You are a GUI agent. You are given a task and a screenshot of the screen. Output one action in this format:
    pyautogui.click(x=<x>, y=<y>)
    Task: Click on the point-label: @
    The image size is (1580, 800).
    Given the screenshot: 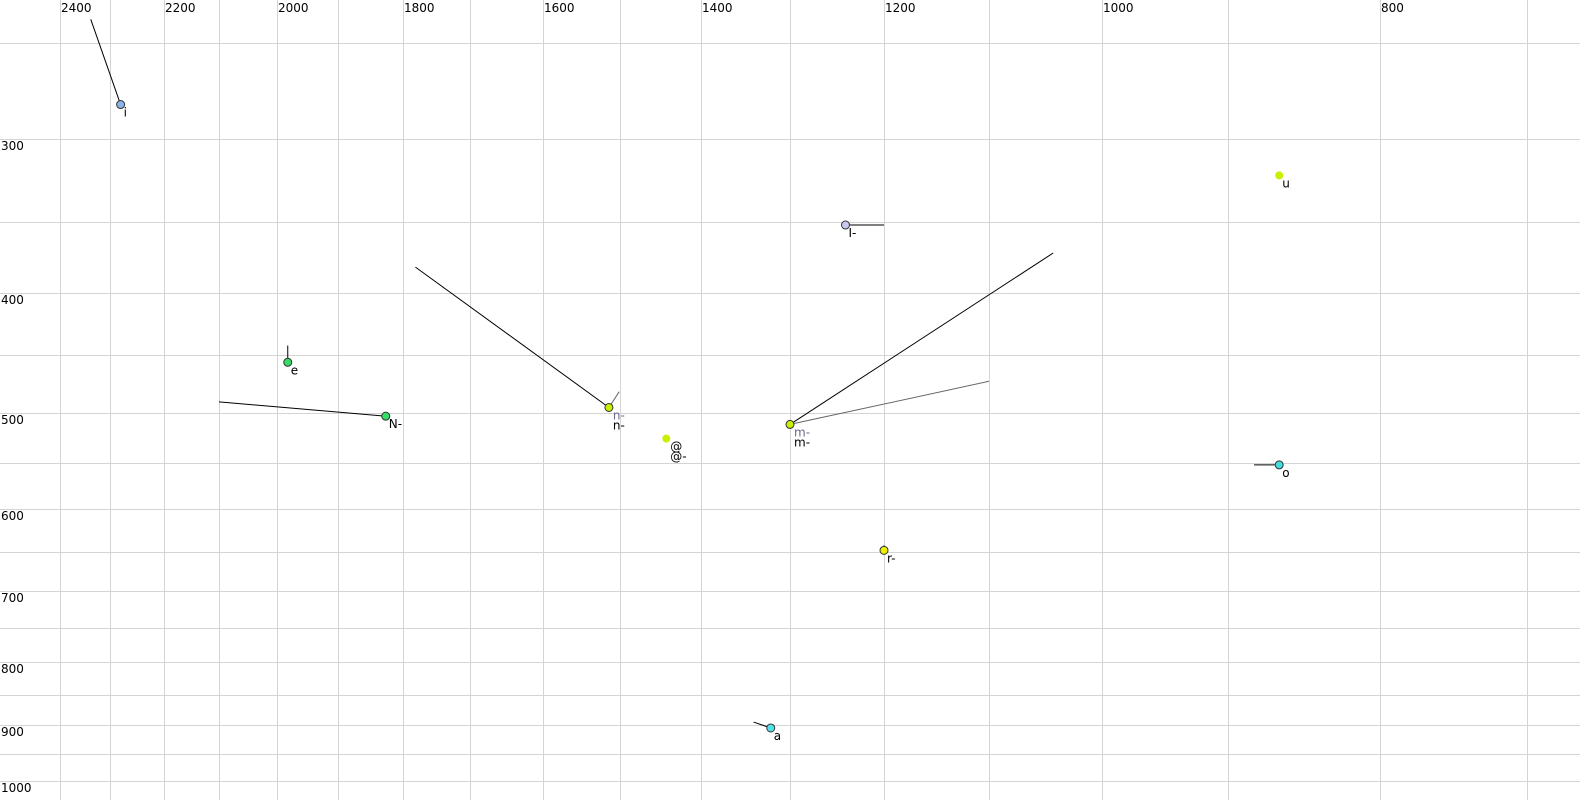 What is the action you would take?
    pyautogui.click(x=676, y=447)
    